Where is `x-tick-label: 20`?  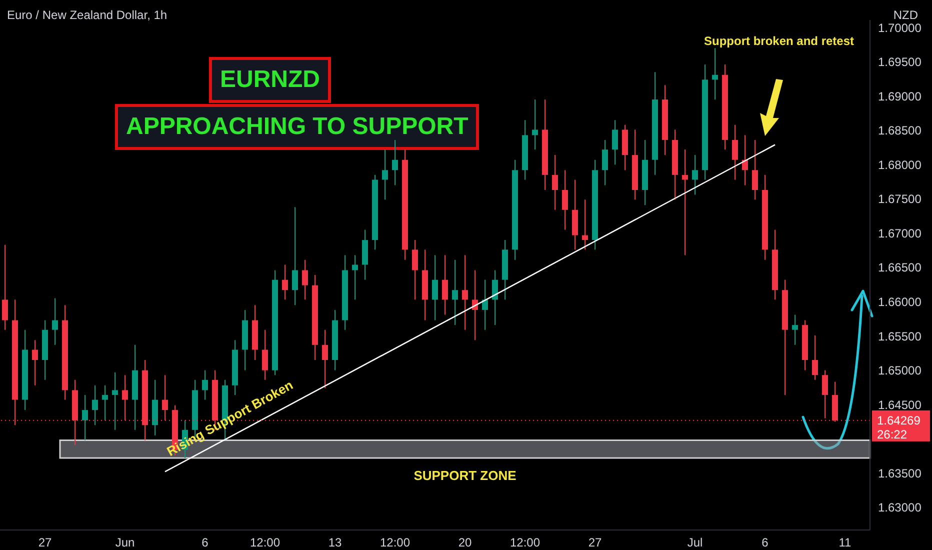
x-tick-label: 20 is located at coordinates (465, 543).